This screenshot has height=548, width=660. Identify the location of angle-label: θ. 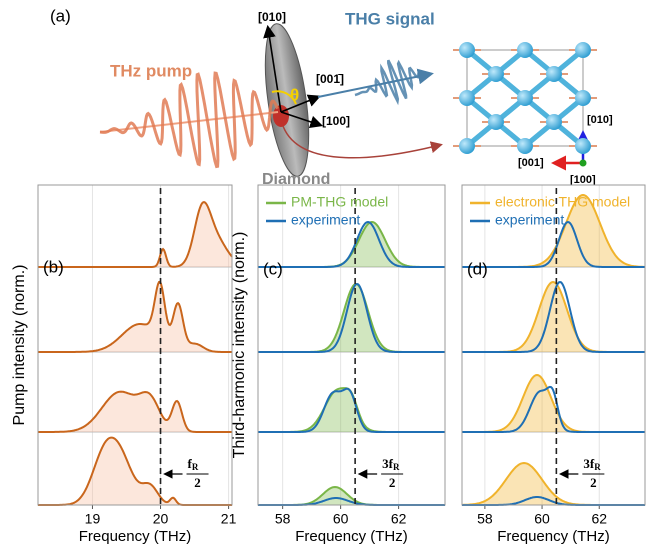
(294, 94).